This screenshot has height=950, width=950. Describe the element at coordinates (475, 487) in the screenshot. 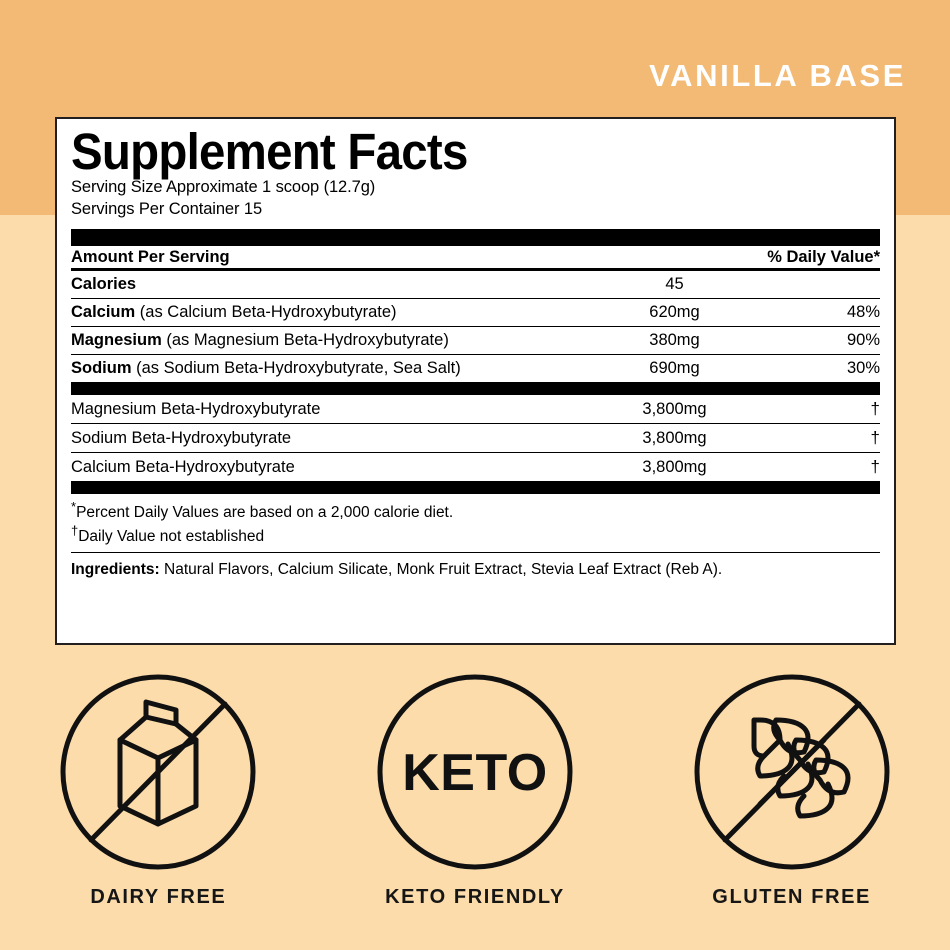

I see `divider-bar-bottom` at that location.